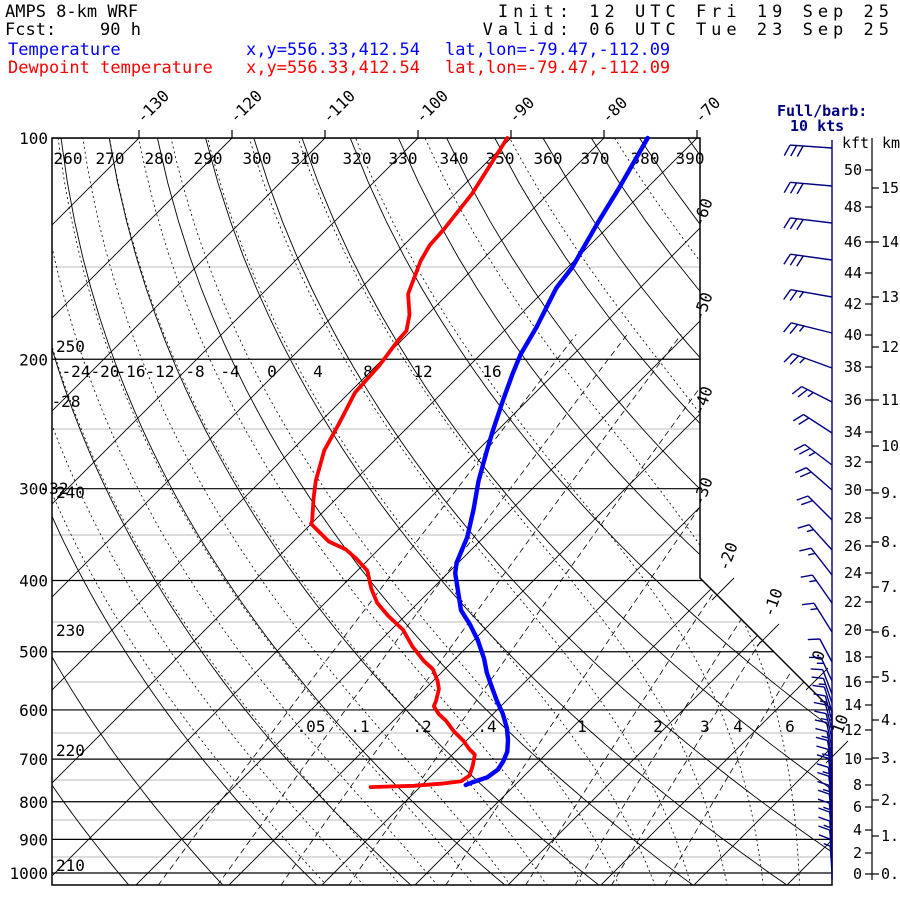  What do you see at coordinates (703, 492) in the screenshot?
I see `svg-text: -30` at bounding box center [703, 492].